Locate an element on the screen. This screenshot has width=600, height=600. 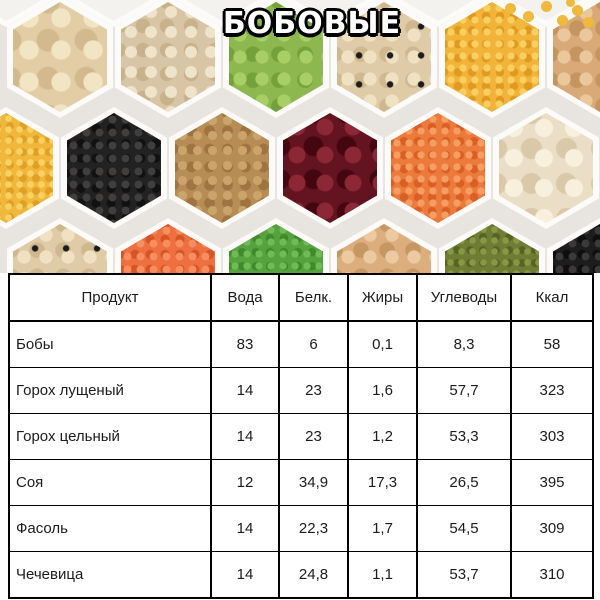
white-butter-beans is located at coordinates (546, 168).